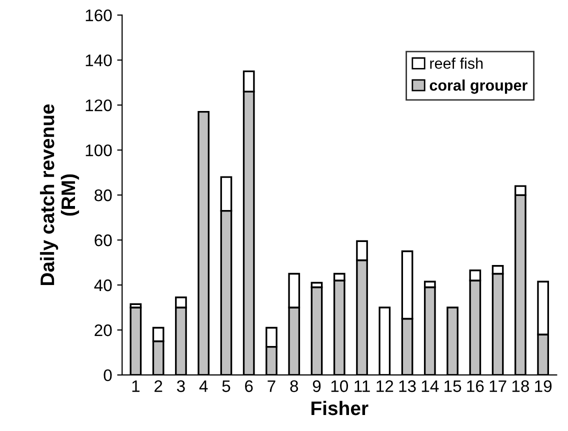 This screenshot has height=431, width=568. What do you see at coordinates (103, 240) in the screenshot?
I see `y-tick-label: 60` at bounding box center [103, 240].